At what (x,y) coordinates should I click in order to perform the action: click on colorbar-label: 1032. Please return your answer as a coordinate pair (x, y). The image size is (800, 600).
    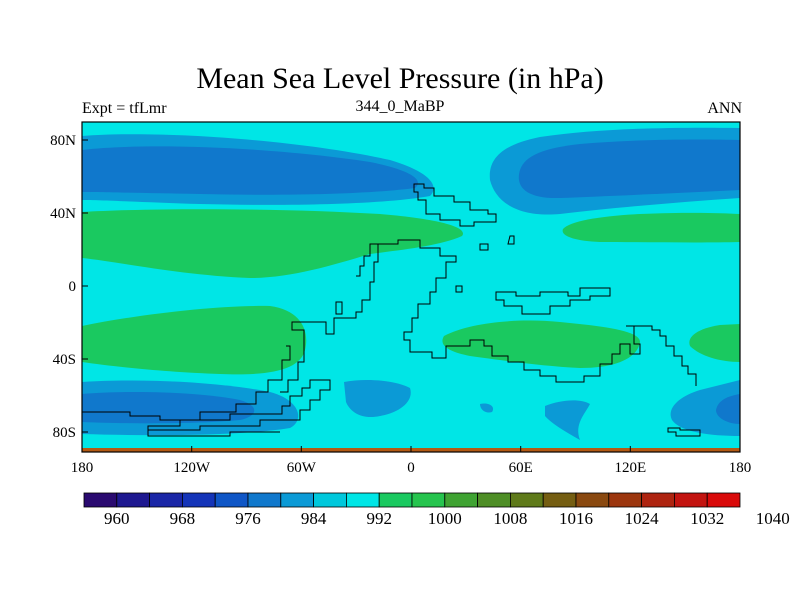
    Looking at the image, I should click on (707, 518).